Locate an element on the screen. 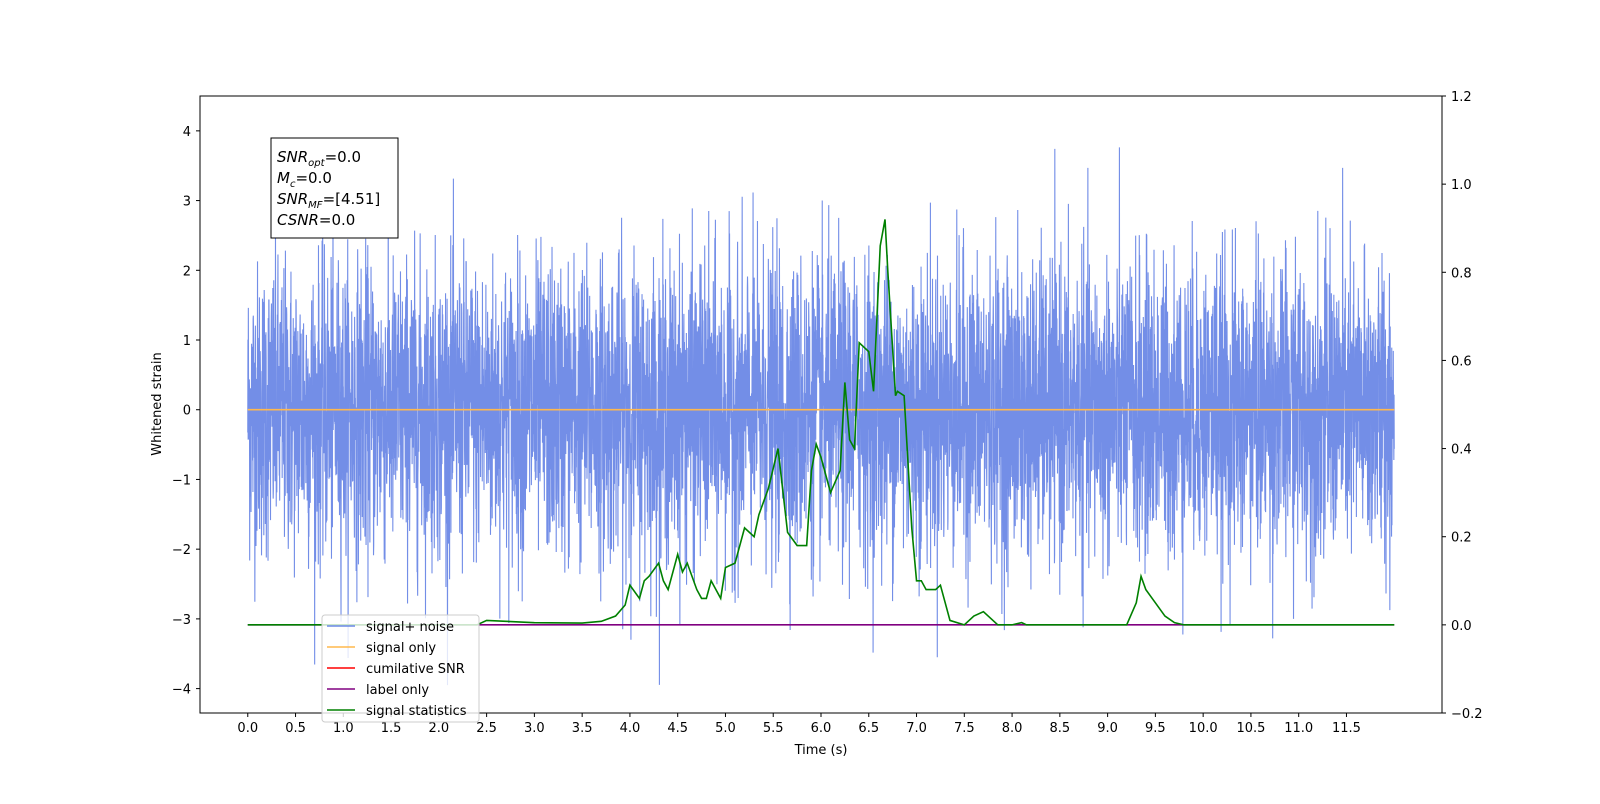 The image size is (1600, 804). x-tick-label: 2.5 is located at coordinates (486, 728).